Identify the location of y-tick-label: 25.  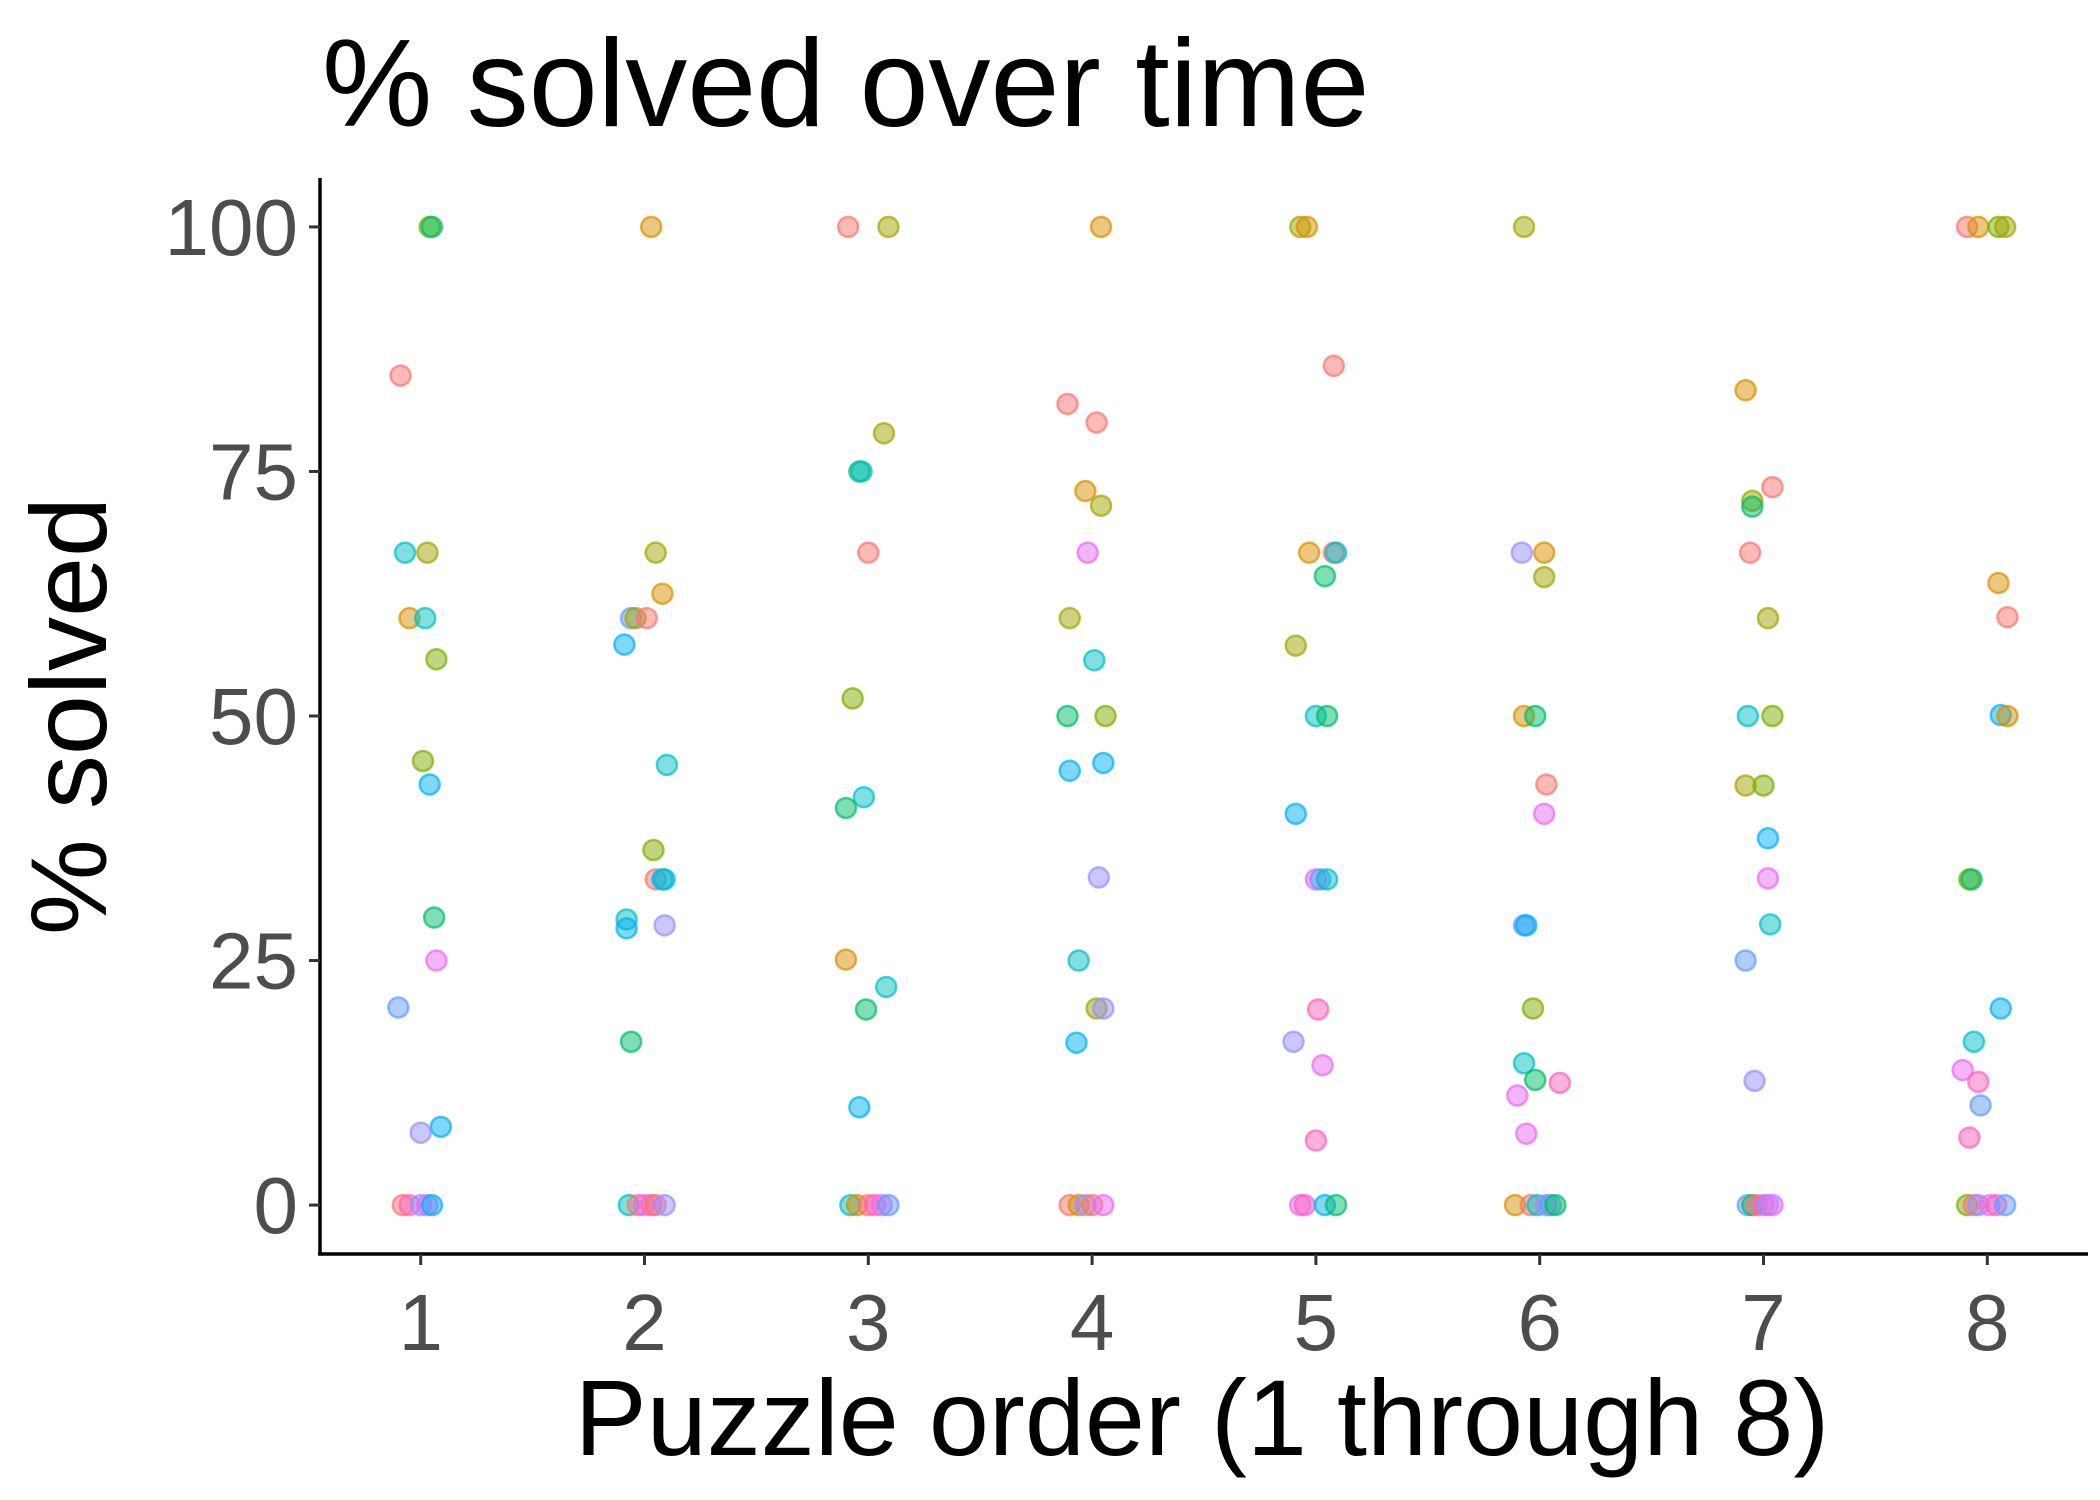
(253, 961).